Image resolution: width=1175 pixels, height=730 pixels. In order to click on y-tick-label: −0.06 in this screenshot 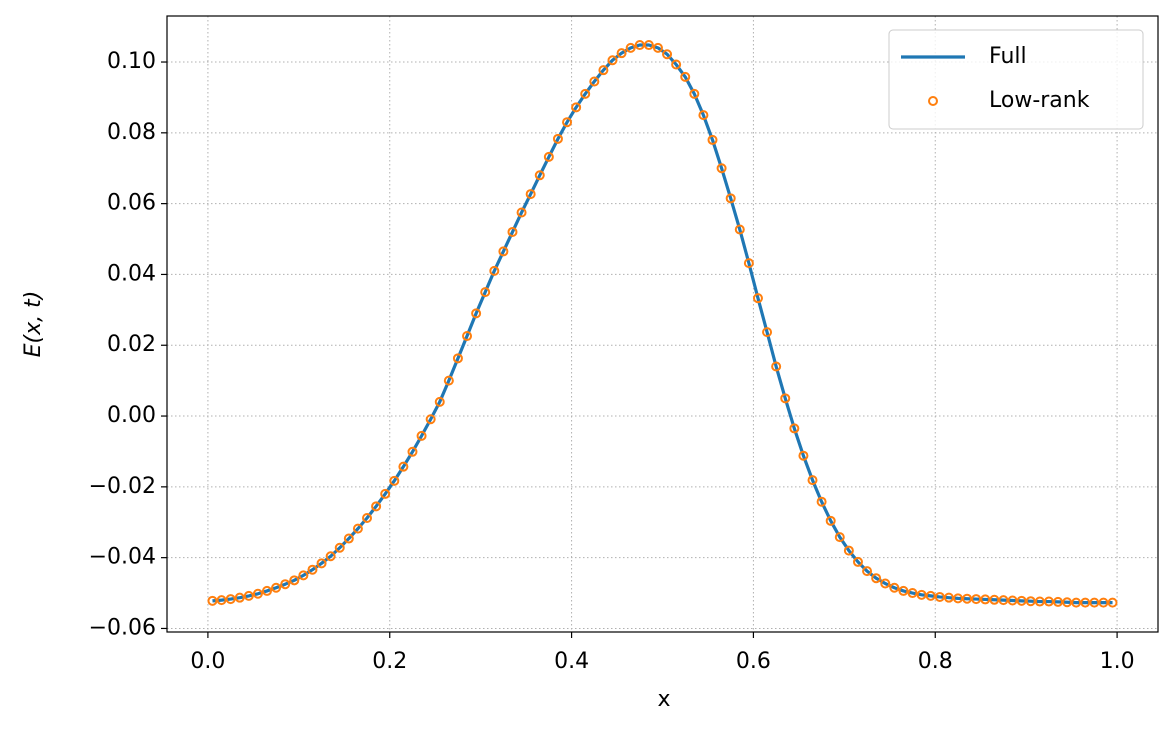, I will do `click(122, 627)`.